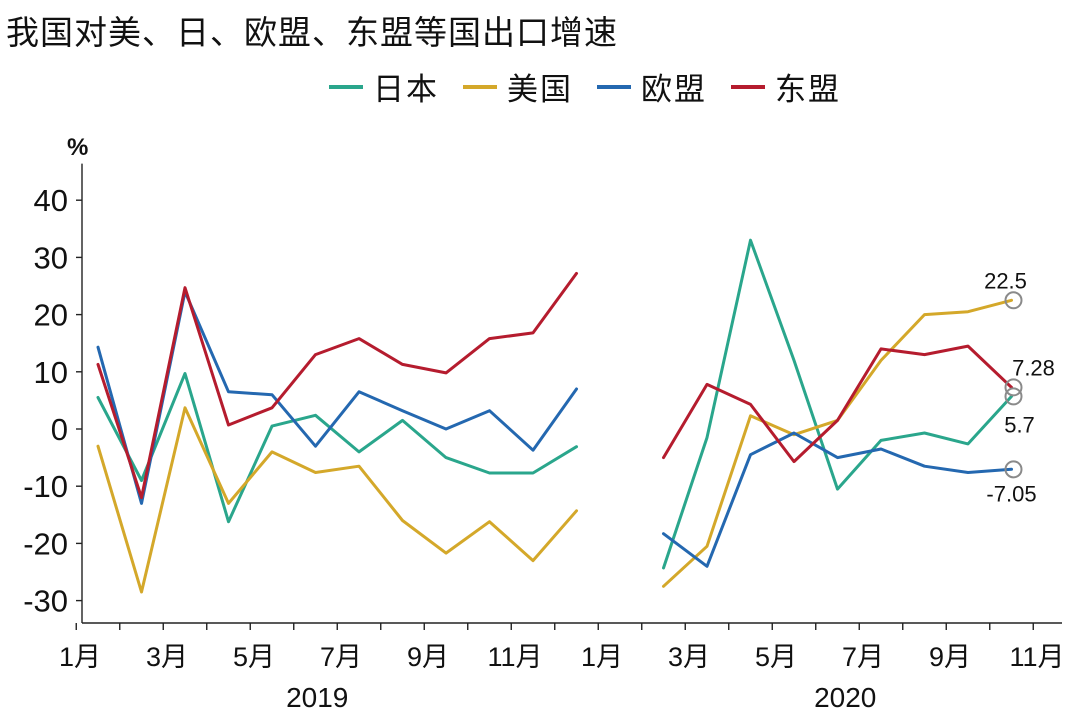 The height and width of the screenshot is (721, 1080). I want to click on legend-swatch-japan, so click(346, 86).